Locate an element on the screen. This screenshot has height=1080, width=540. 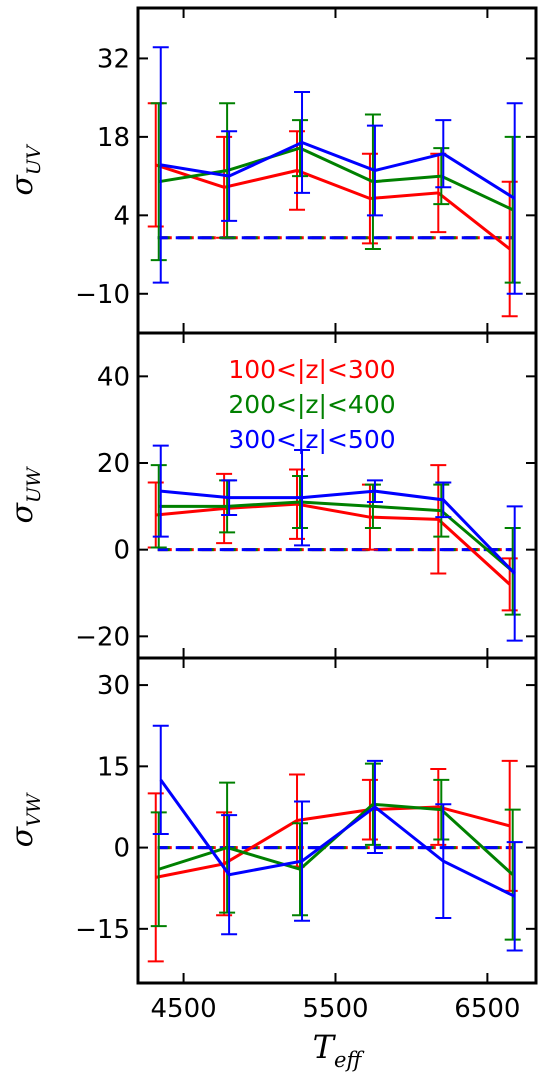
x-tick-label: 6500 is located at coordinates (487, 1009).